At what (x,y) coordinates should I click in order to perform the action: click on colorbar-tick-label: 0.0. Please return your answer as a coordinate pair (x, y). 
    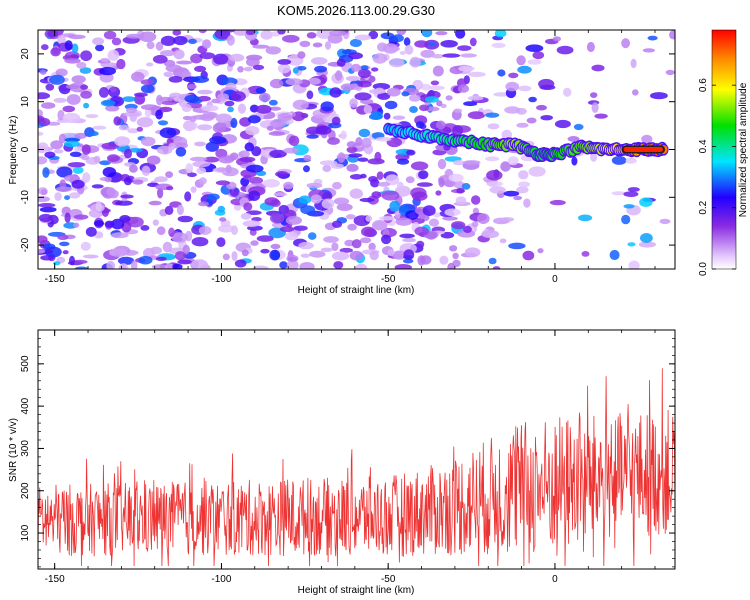
    Looking at the image, I should click on (703, 269).